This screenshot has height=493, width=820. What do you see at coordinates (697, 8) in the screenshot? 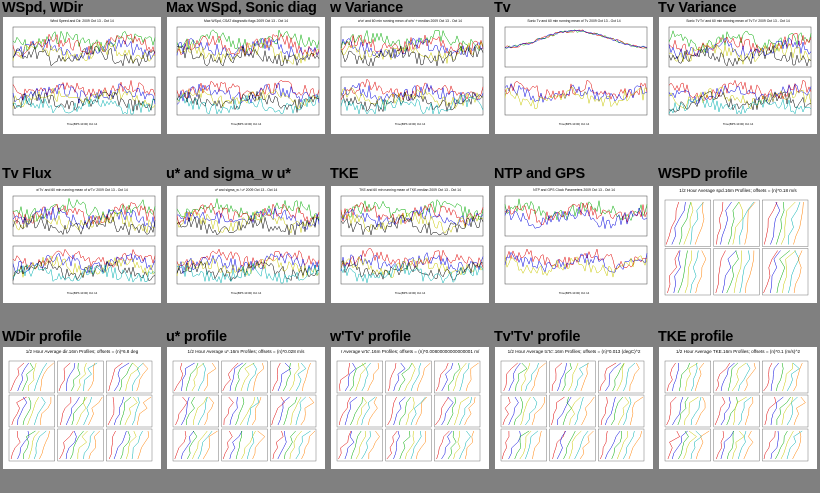
I see `panel-title: Tv Variance` at bounding box center [697, 8].